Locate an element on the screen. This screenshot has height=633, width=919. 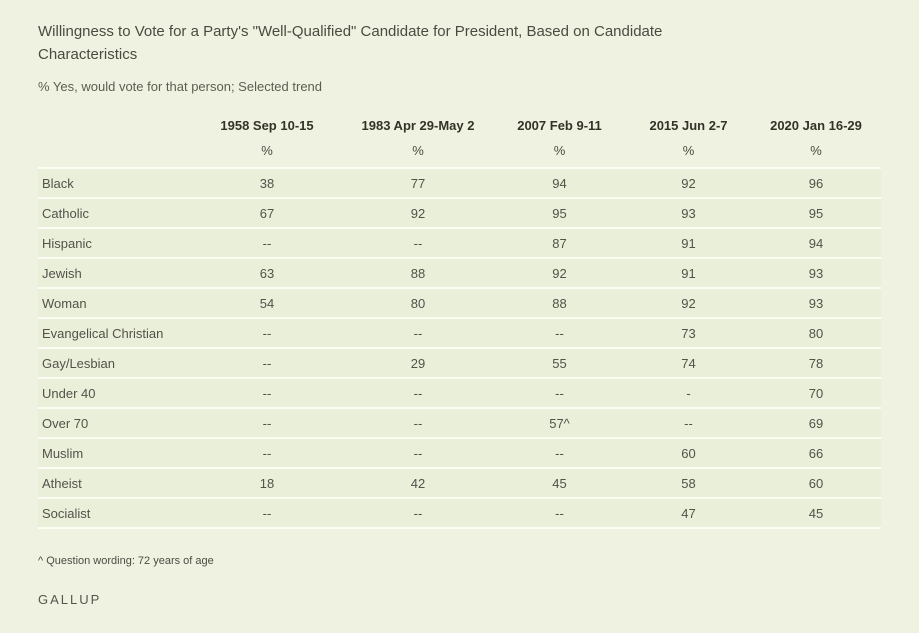
cell-value: 66 is located at coordinates (816, 453).